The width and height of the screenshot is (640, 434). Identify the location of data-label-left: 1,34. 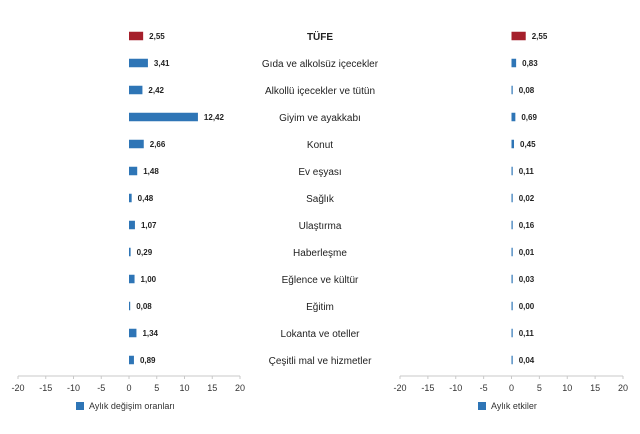
(150, 333).